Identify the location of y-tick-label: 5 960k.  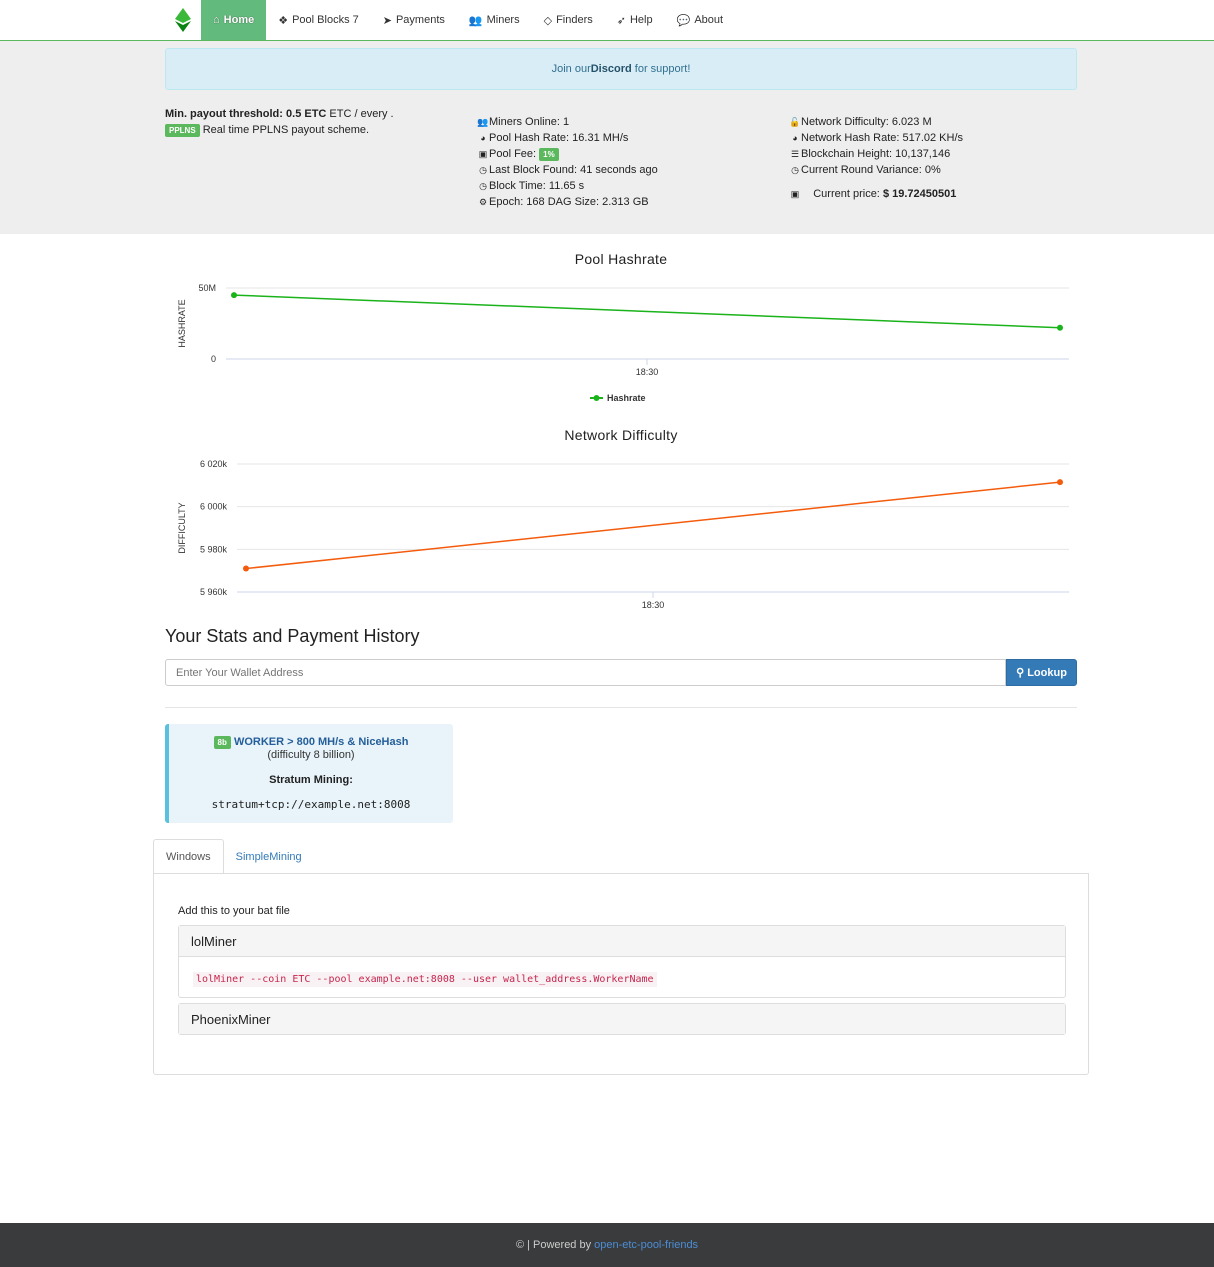
(214, 592).